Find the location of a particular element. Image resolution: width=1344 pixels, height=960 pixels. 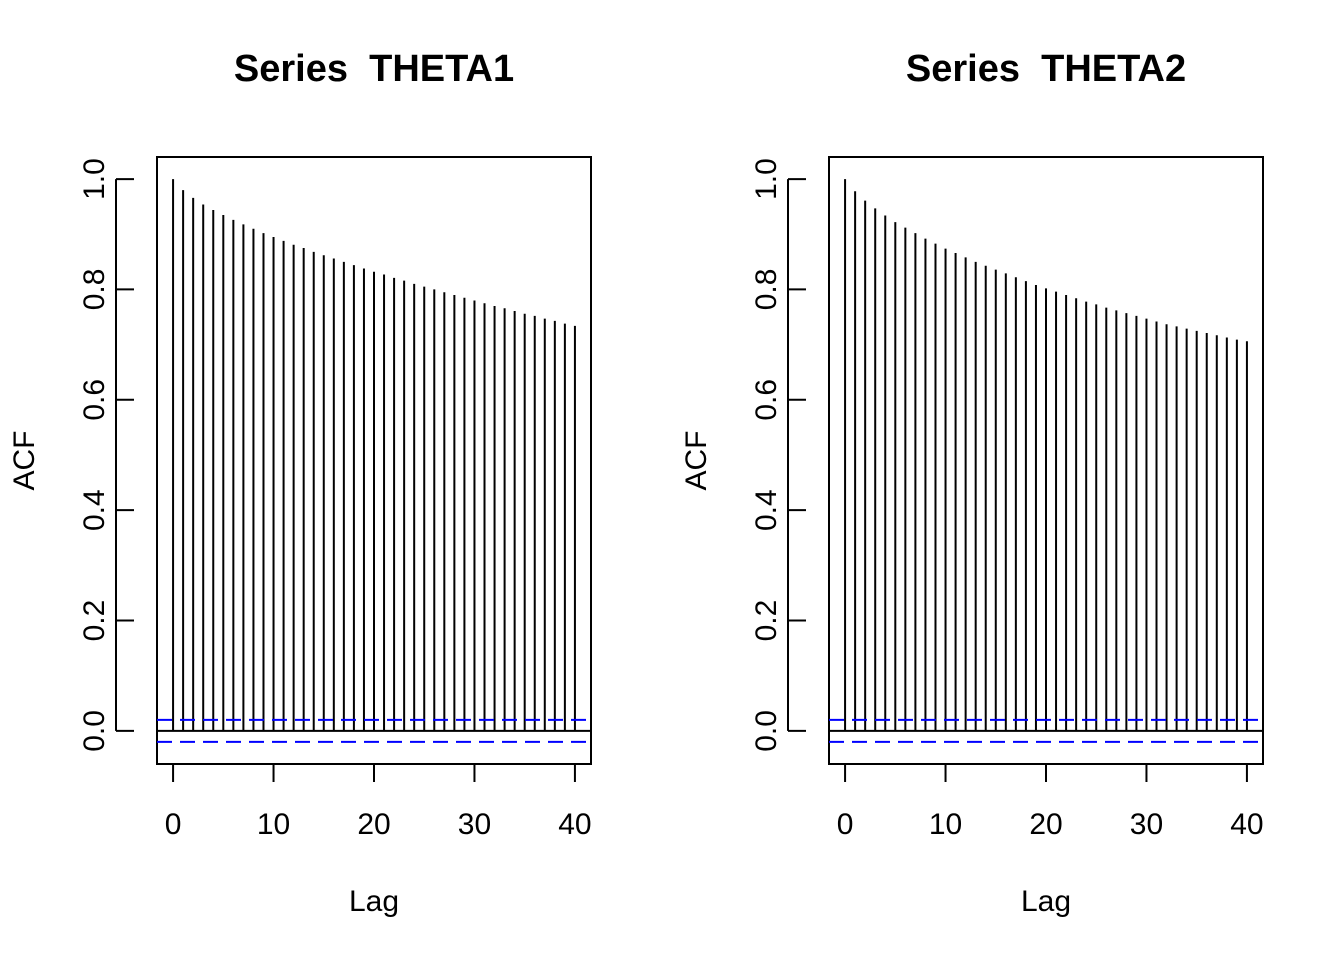

chart-title: Series THETA2 is located at coordinates (1046, 69).